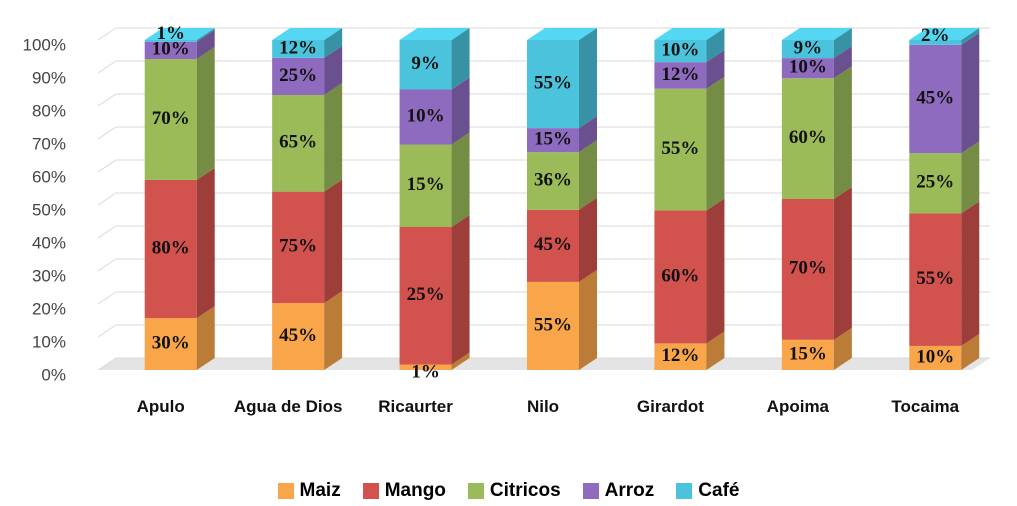 The height and width of the screenshot is (506, 1017). What do you see at coordinates (404, 491) in the screenshot?
I see `legend-item: Mango` at bounding box center [404, 491].